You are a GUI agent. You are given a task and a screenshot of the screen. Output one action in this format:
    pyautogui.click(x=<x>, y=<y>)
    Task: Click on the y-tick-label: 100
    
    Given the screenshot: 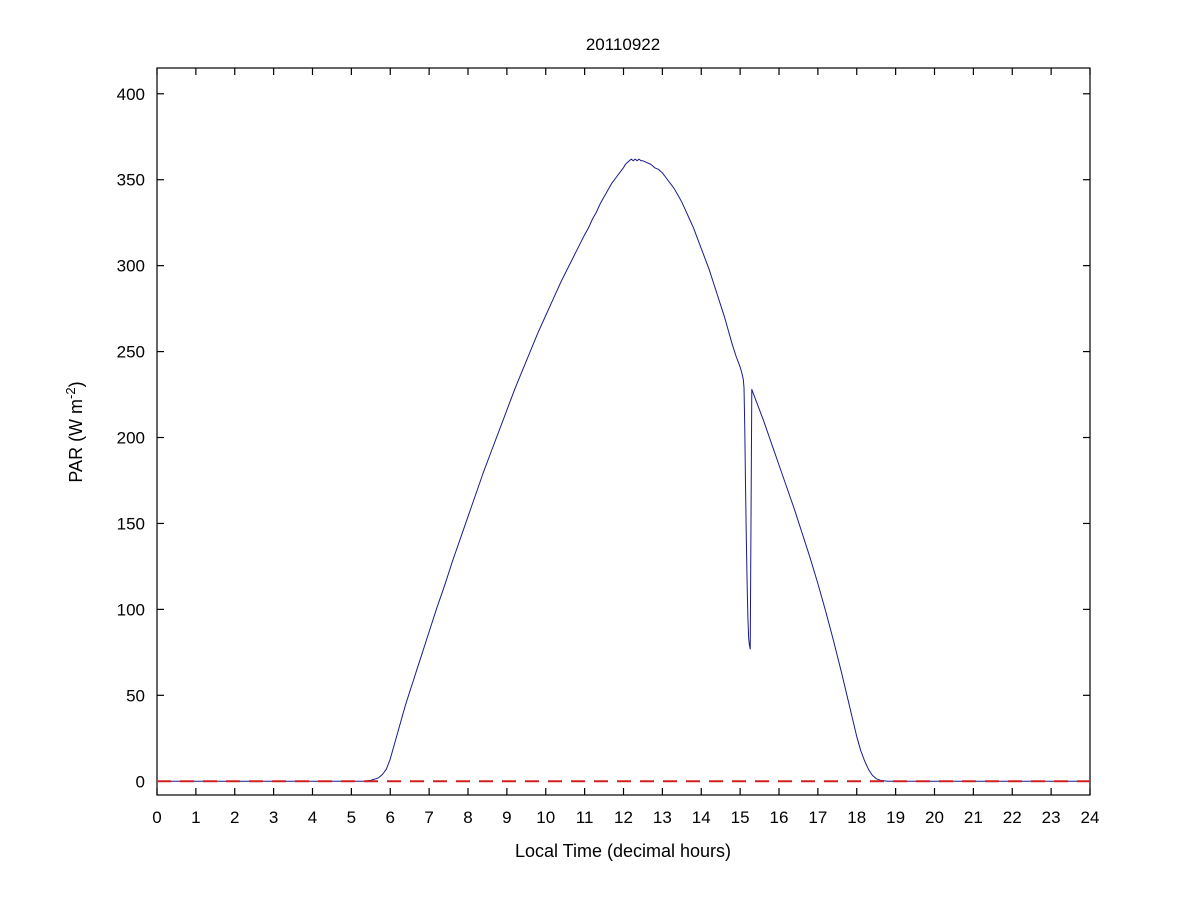 What is the action you would take?
    pyautogui.click(x=131, y=609)
    